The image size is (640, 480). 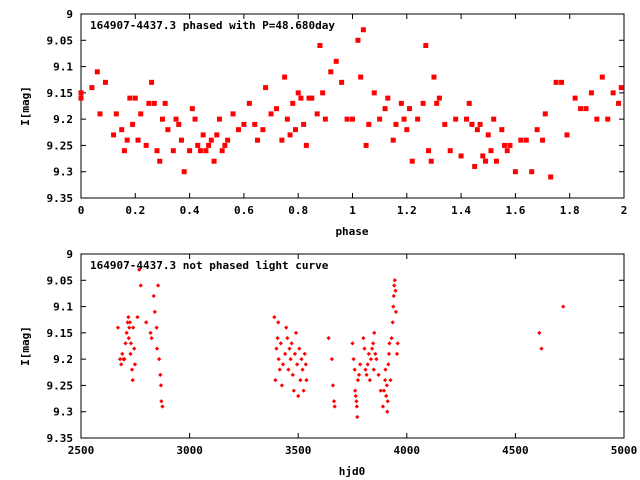 I want to click on x-tick-label: 1.6, so click(x=515, y=210).